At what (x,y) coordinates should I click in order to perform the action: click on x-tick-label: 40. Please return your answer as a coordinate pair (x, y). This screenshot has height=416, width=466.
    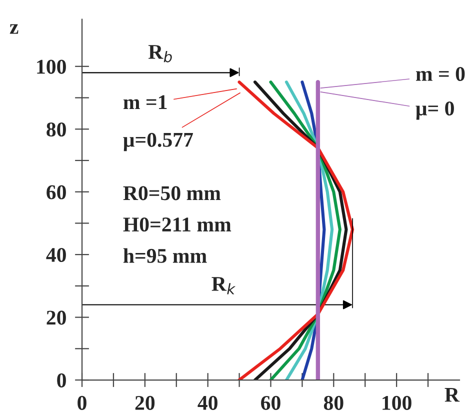
    Looking at the image, I should click on (208, 403).